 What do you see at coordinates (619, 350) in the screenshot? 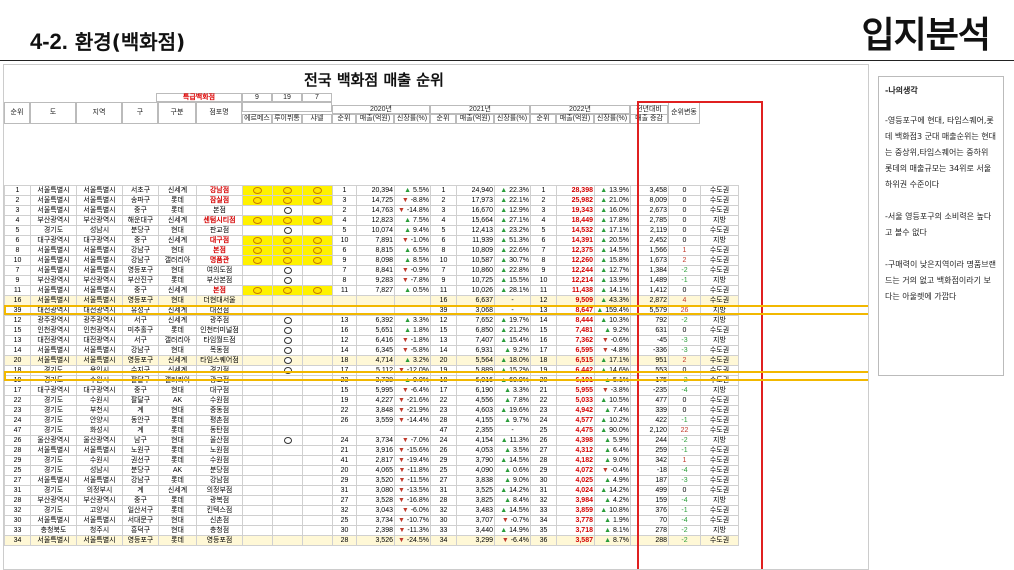
I see `cell-value: -4.8%` at bounding box center [619, 350].